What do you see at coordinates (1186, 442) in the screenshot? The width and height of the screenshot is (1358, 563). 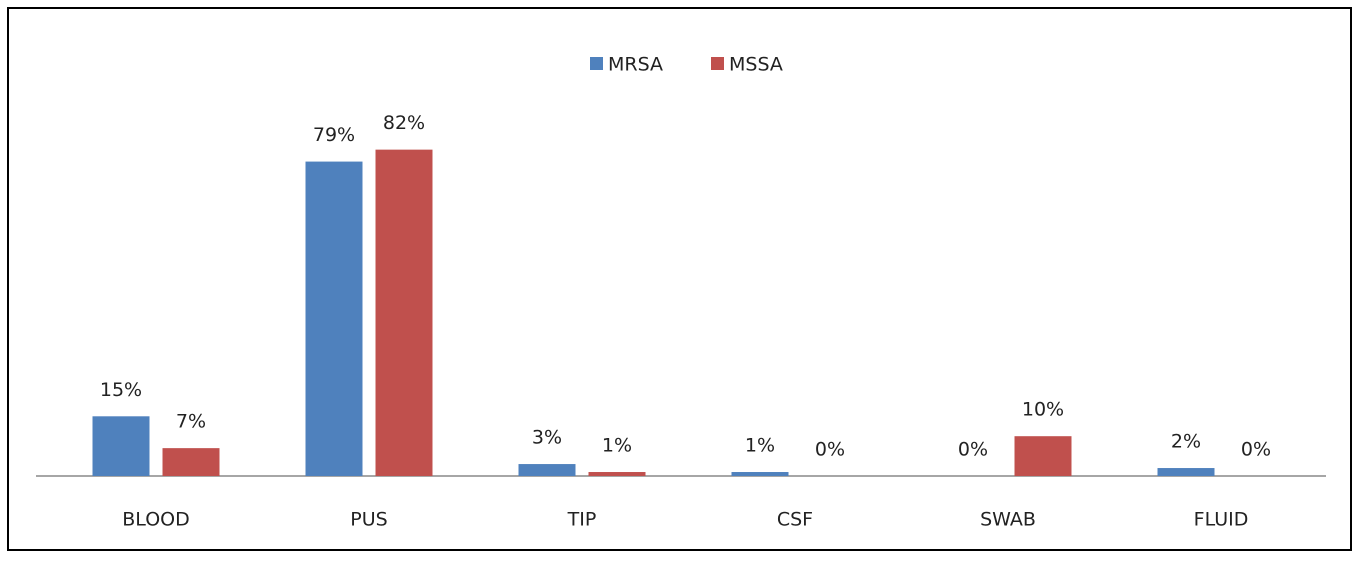 I see `data-label: 2%` at bounding box center [1186, 442].